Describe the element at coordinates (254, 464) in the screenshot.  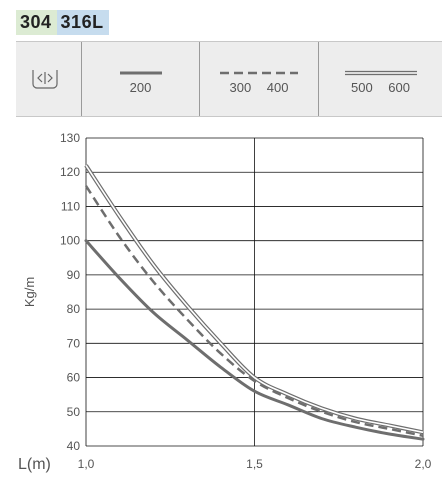
I see `x-tick-label-1: 1,5` at that location.